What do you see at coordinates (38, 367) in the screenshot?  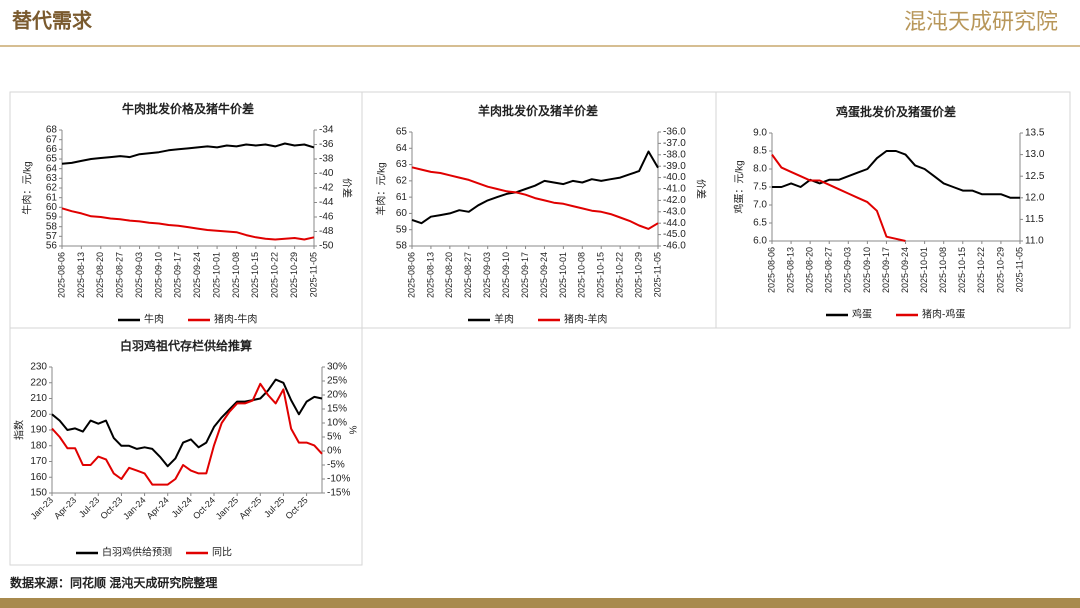 I see `y-tick-label: 230` at bounding box center [38, 367].